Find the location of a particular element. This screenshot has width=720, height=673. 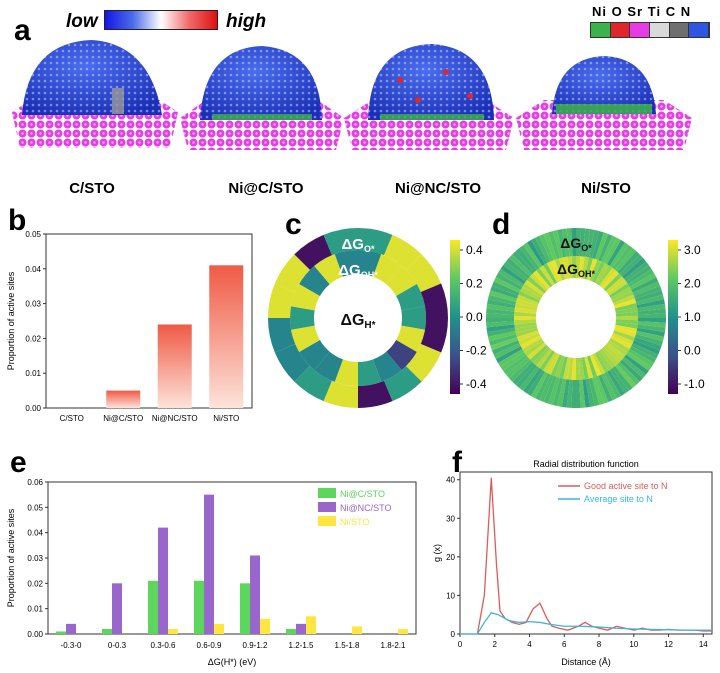

polar-c-rings is located at coordinates (358, 318).